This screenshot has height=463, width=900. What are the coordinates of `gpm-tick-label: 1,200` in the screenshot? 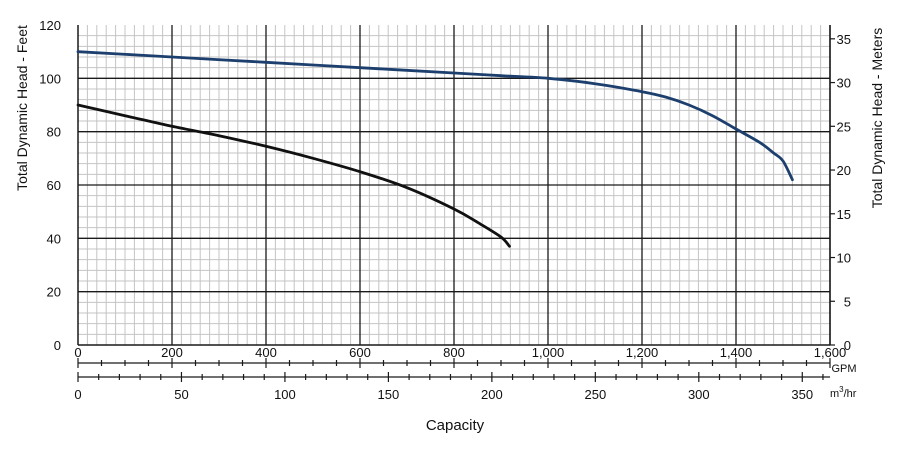 It's located at (642, 352).